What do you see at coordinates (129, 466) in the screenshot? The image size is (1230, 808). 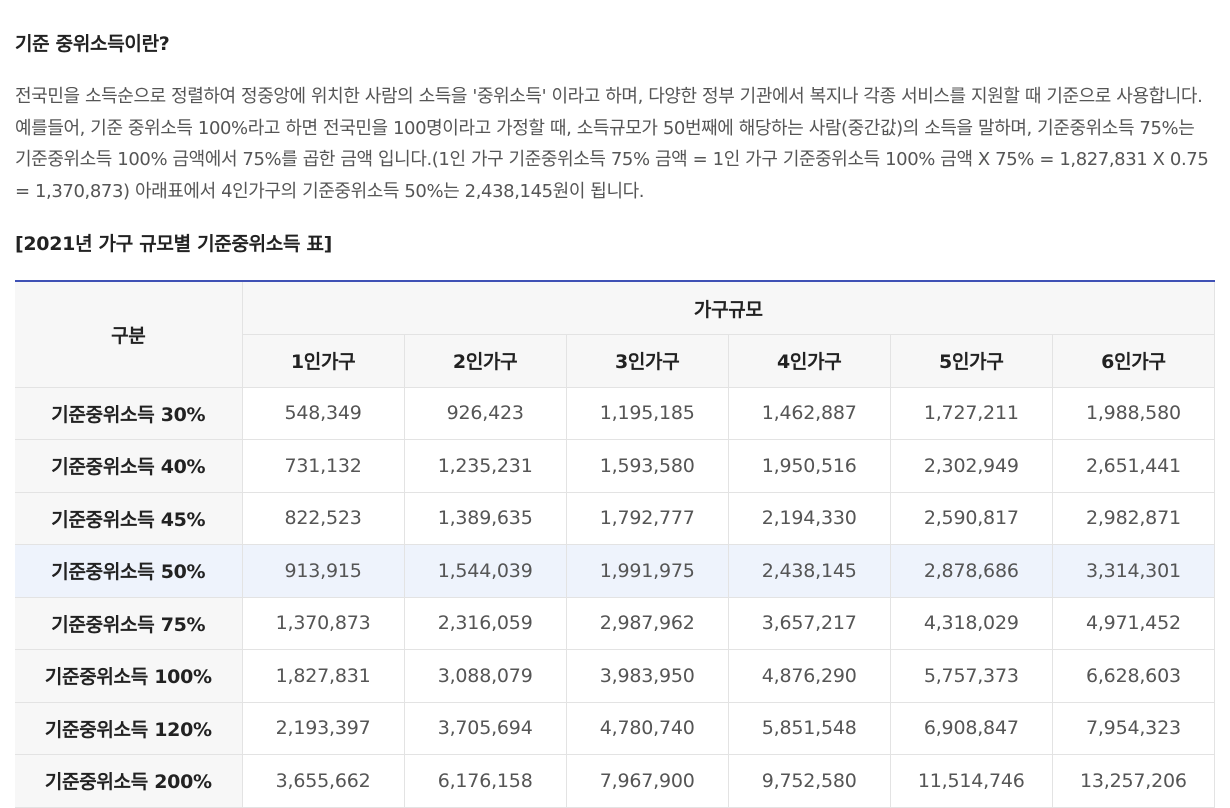 I see `row-header: 기준중위소득 40%` at bounding box center [129, 466].